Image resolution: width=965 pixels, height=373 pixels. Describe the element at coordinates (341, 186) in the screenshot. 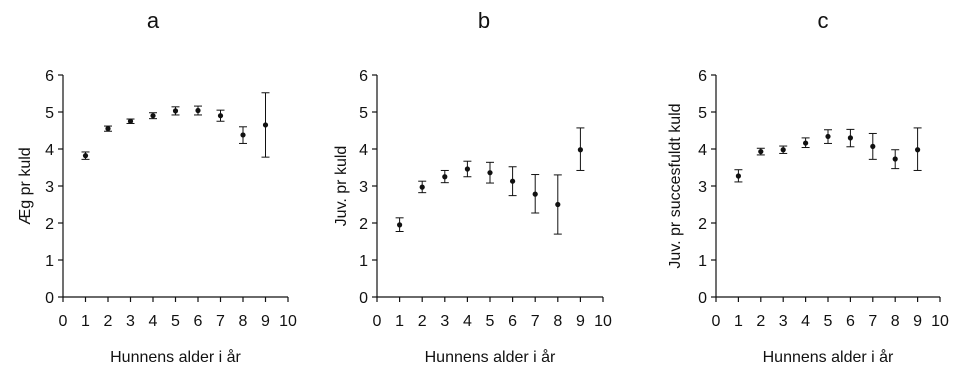

I see `y-axis-title: Juv. pr kuld` at that location.